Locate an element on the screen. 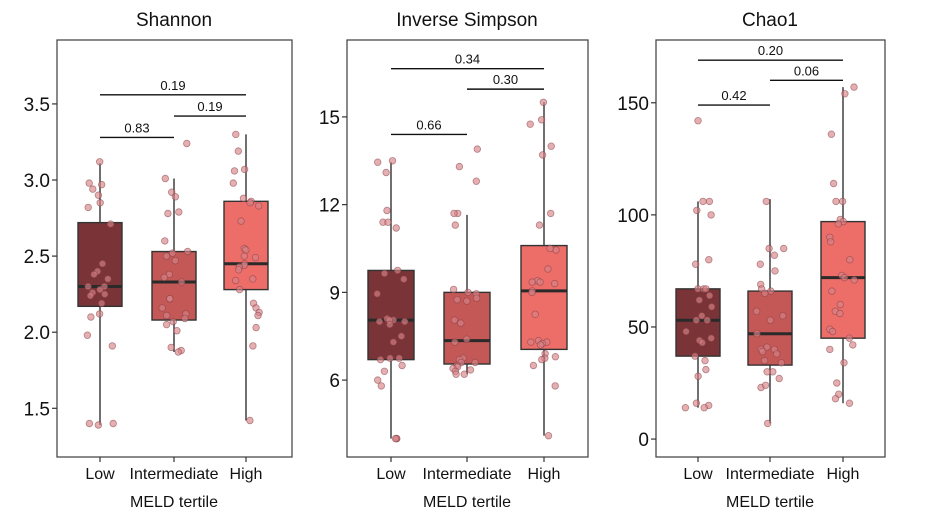  box-high is located at coordinates (544, 297).